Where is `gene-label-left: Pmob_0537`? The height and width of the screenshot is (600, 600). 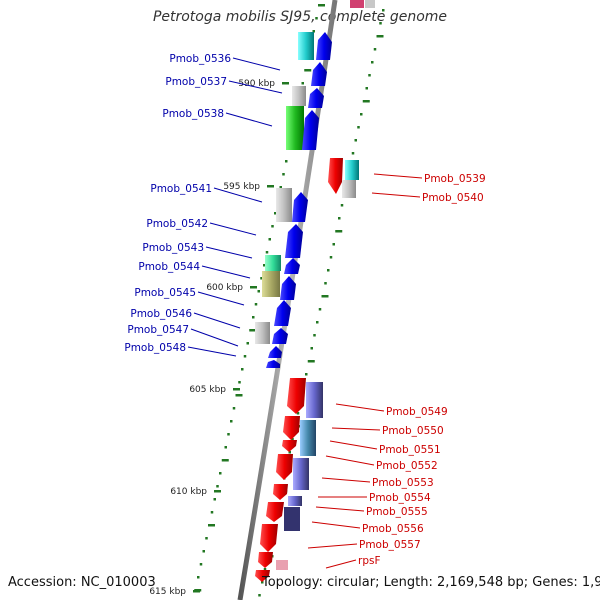 gene-label-left: Pmob_0537 is located at coordinates (196, 82).